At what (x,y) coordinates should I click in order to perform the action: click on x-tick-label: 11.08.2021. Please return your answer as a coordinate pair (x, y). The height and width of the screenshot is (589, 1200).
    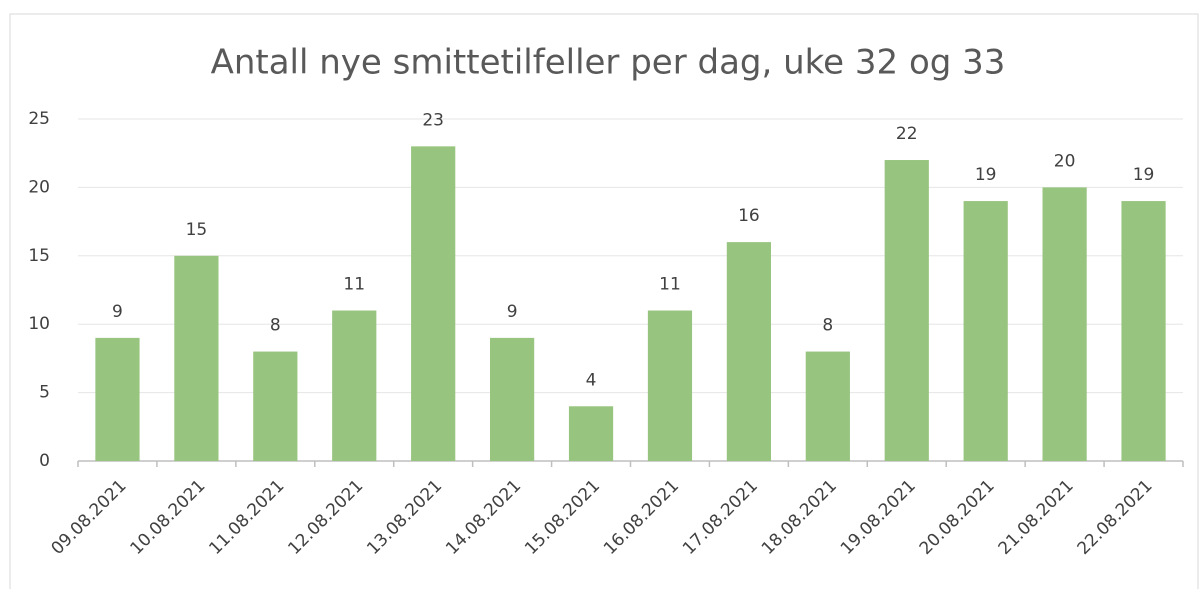
    Looking at the image, I should click on (246, 517).